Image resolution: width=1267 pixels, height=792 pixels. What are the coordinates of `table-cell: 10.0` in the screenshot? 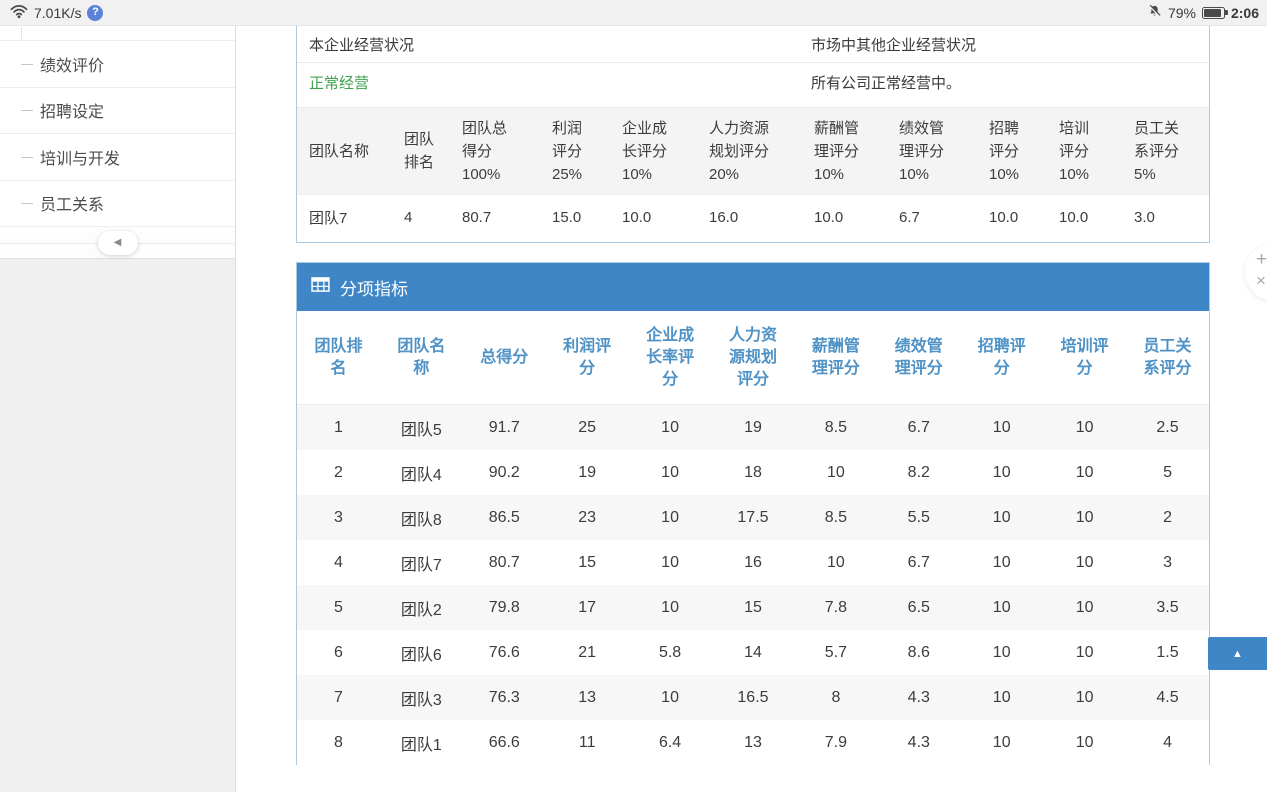 It's located at (1004, 217).